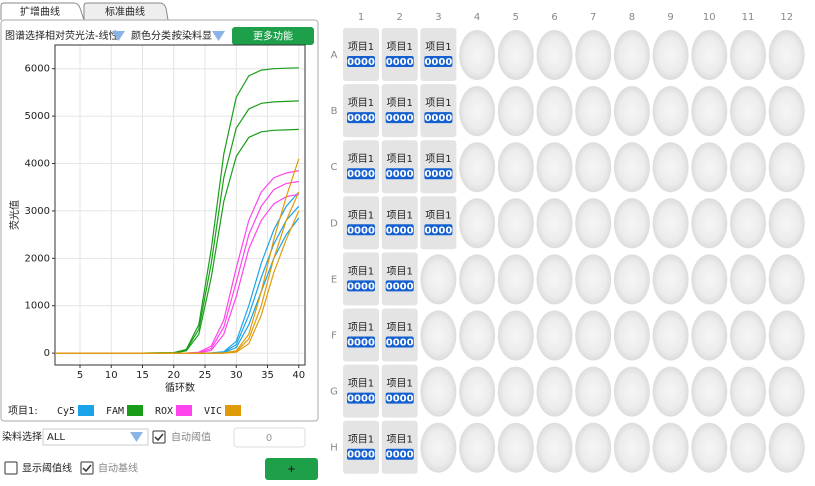  I want to click on toolbar-value: 相对荧光法-线性, so click(82, 35).